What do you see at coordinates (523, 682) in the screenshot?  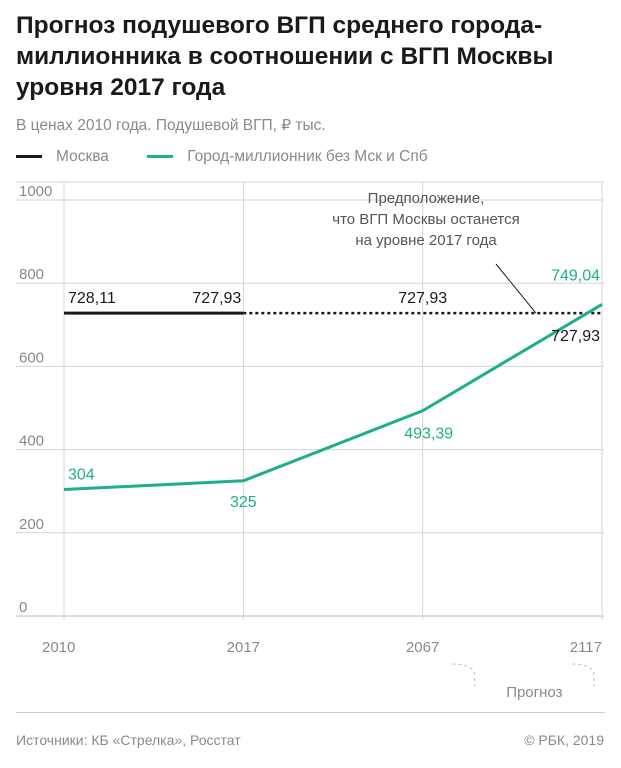 I see `forecast-bracket: Прогноз` at bounding box center [523, 682].